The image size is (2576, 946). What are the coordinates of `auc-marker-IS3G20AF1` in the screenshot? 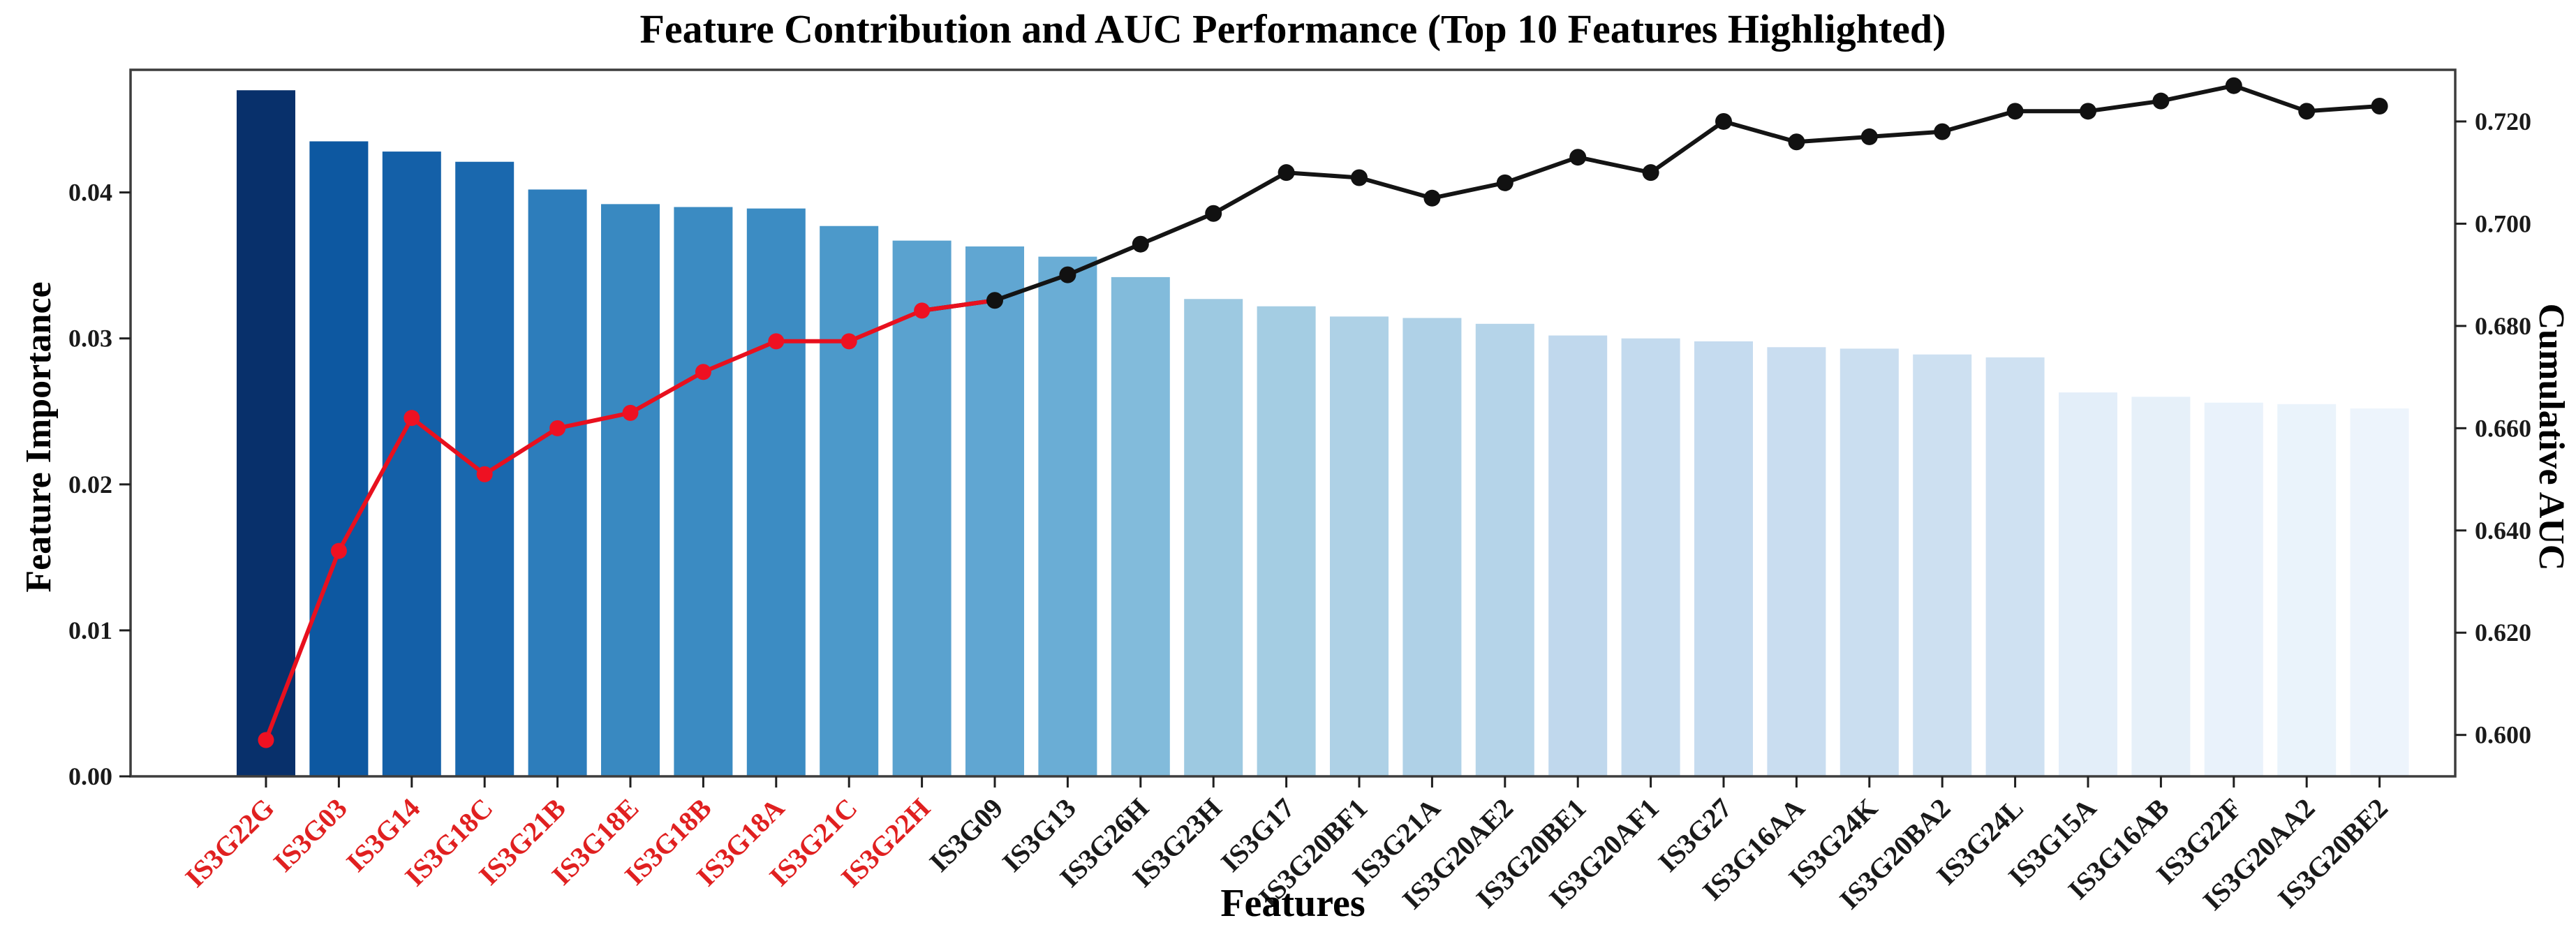 It's located at (1650, 173).